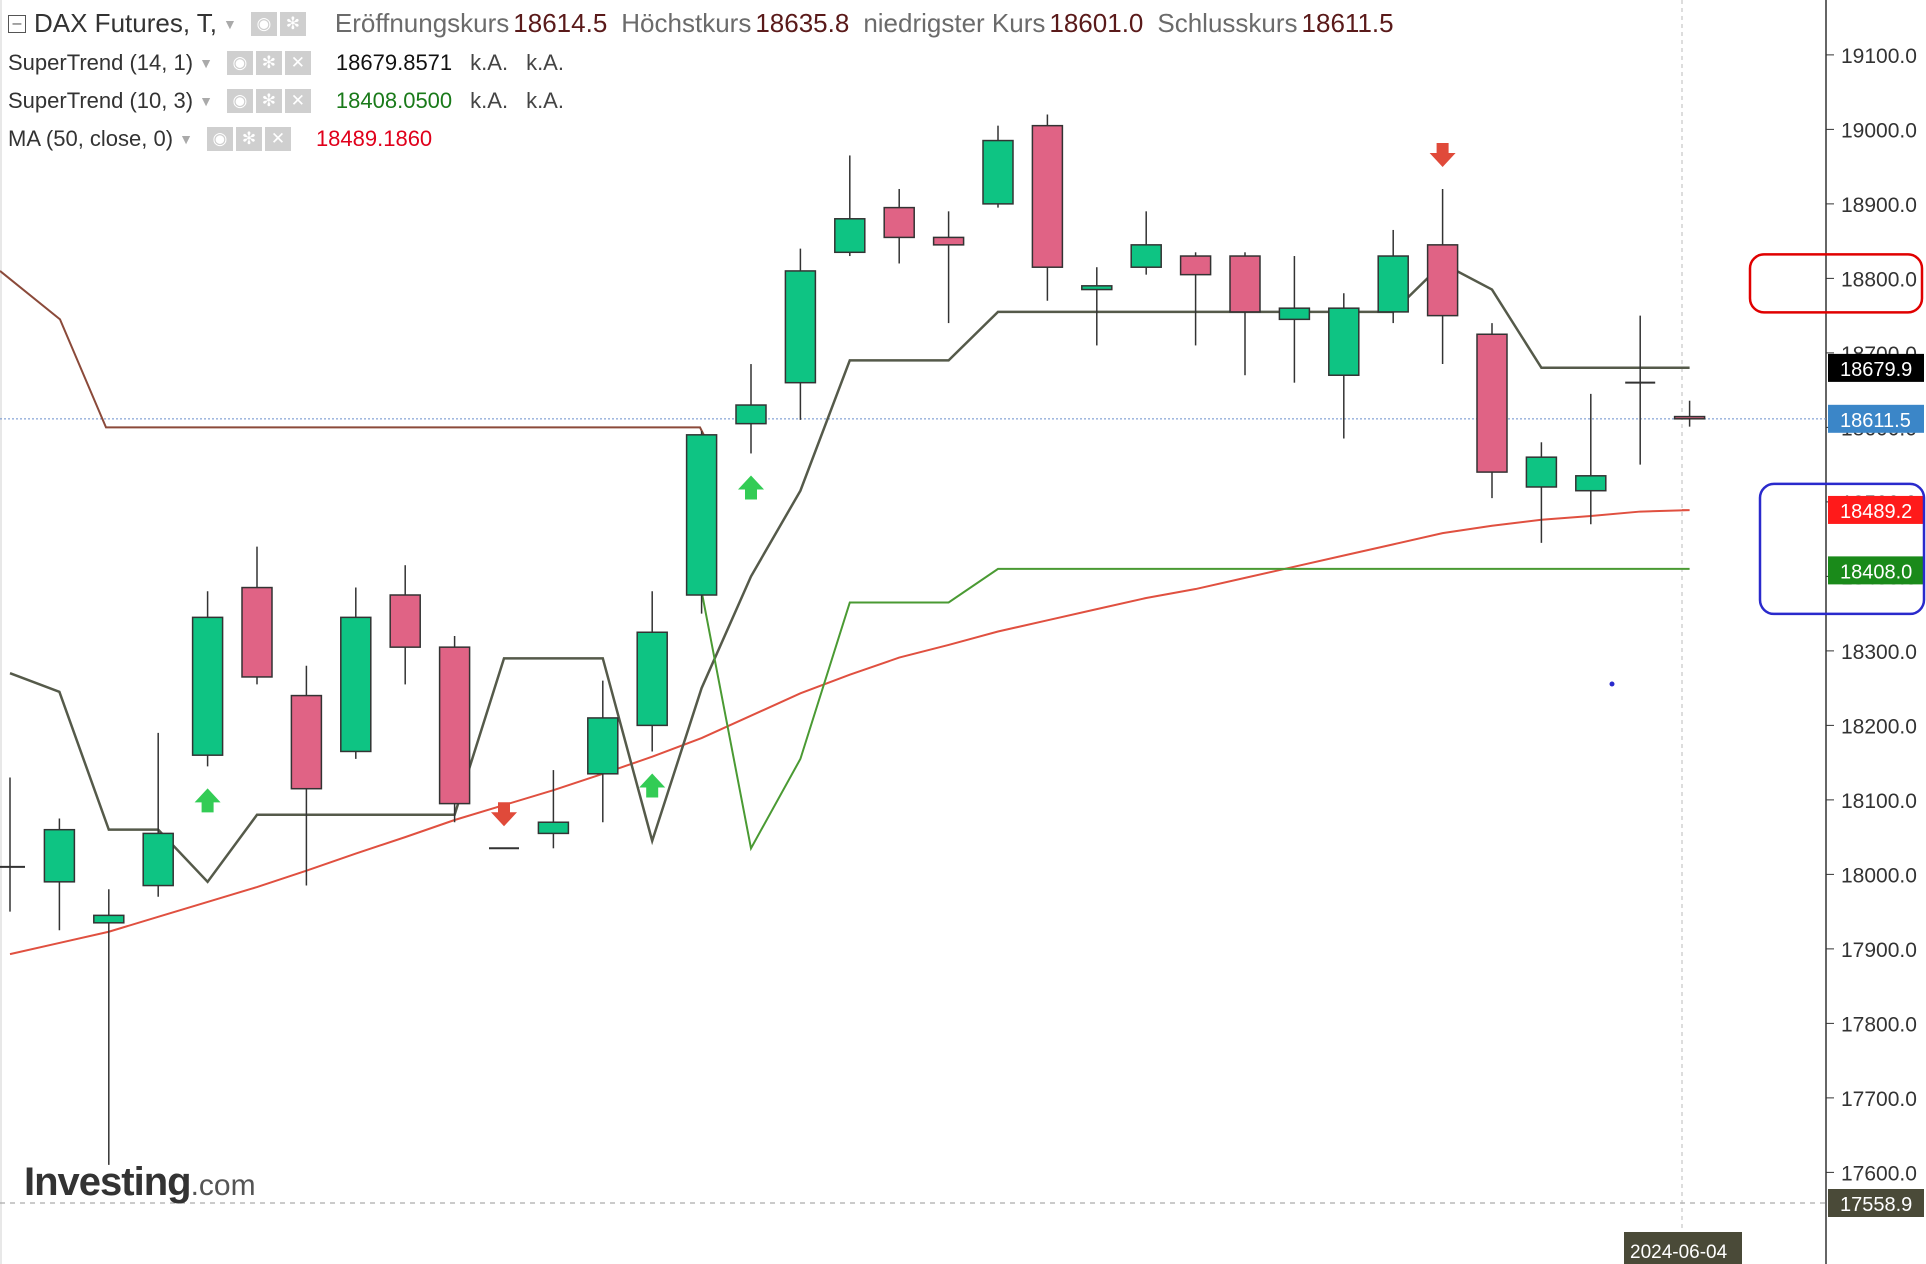  Describe the element at coordinates (1879, 1173) in the screenshot. I see `y-tick-label: 17600.0` at that location.